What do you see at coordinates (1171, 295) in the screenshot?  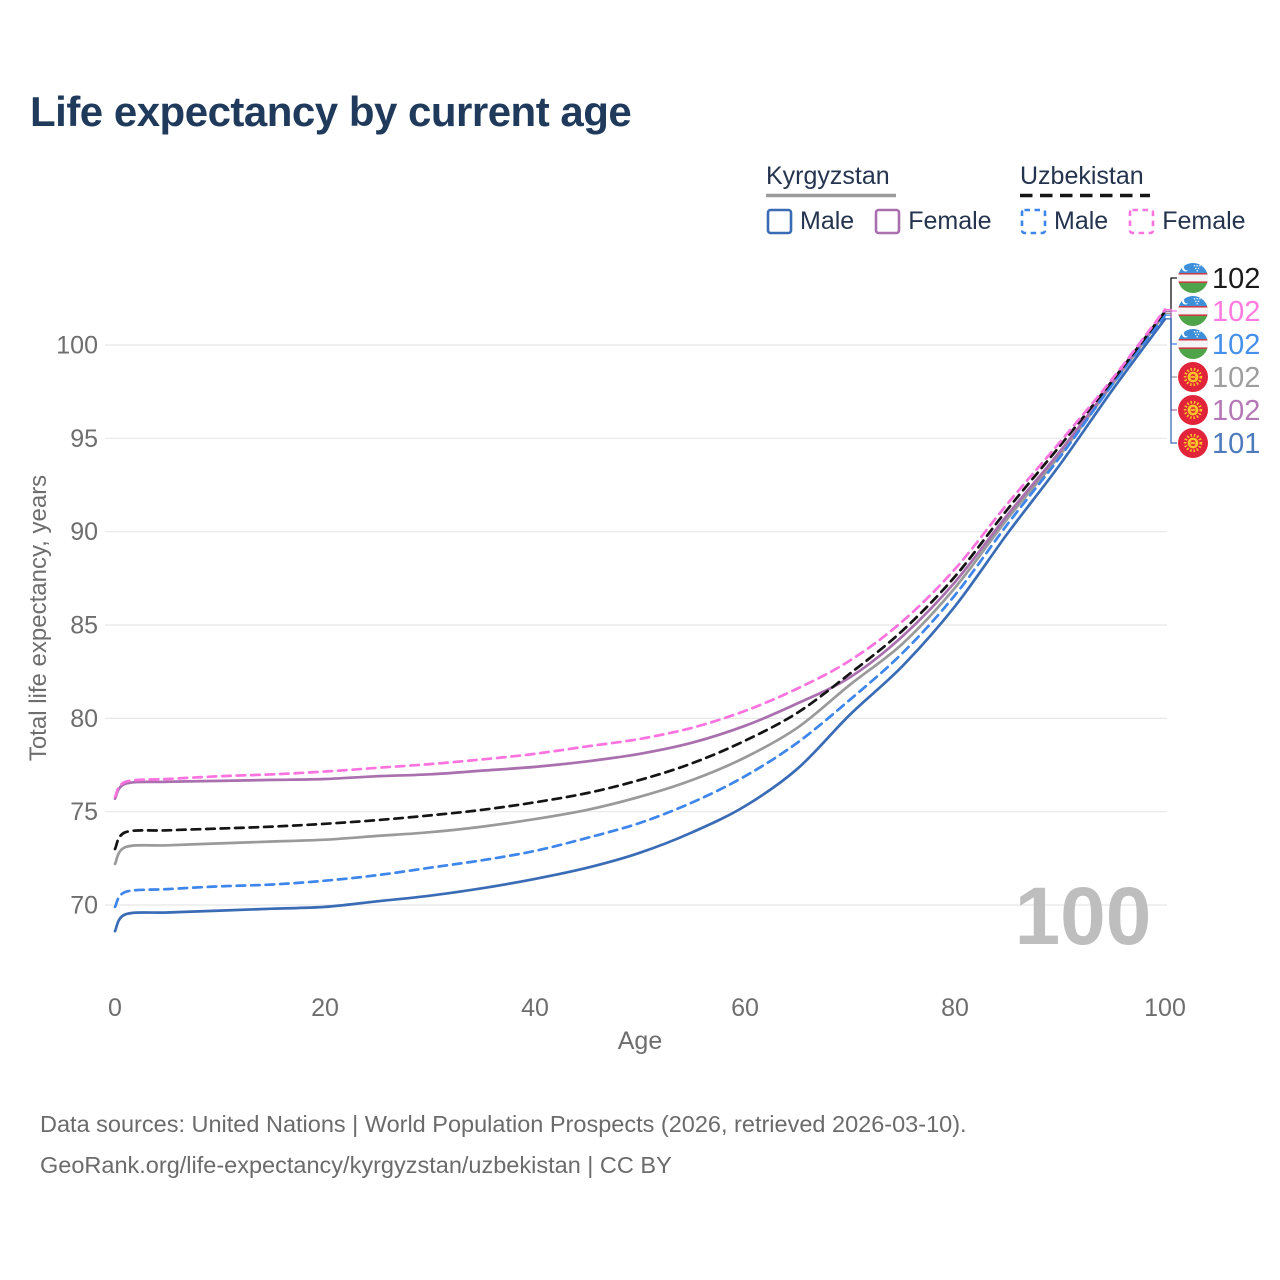 I see `end-label-connector-uzbekistan-total` at bounding box center [1171, 295].